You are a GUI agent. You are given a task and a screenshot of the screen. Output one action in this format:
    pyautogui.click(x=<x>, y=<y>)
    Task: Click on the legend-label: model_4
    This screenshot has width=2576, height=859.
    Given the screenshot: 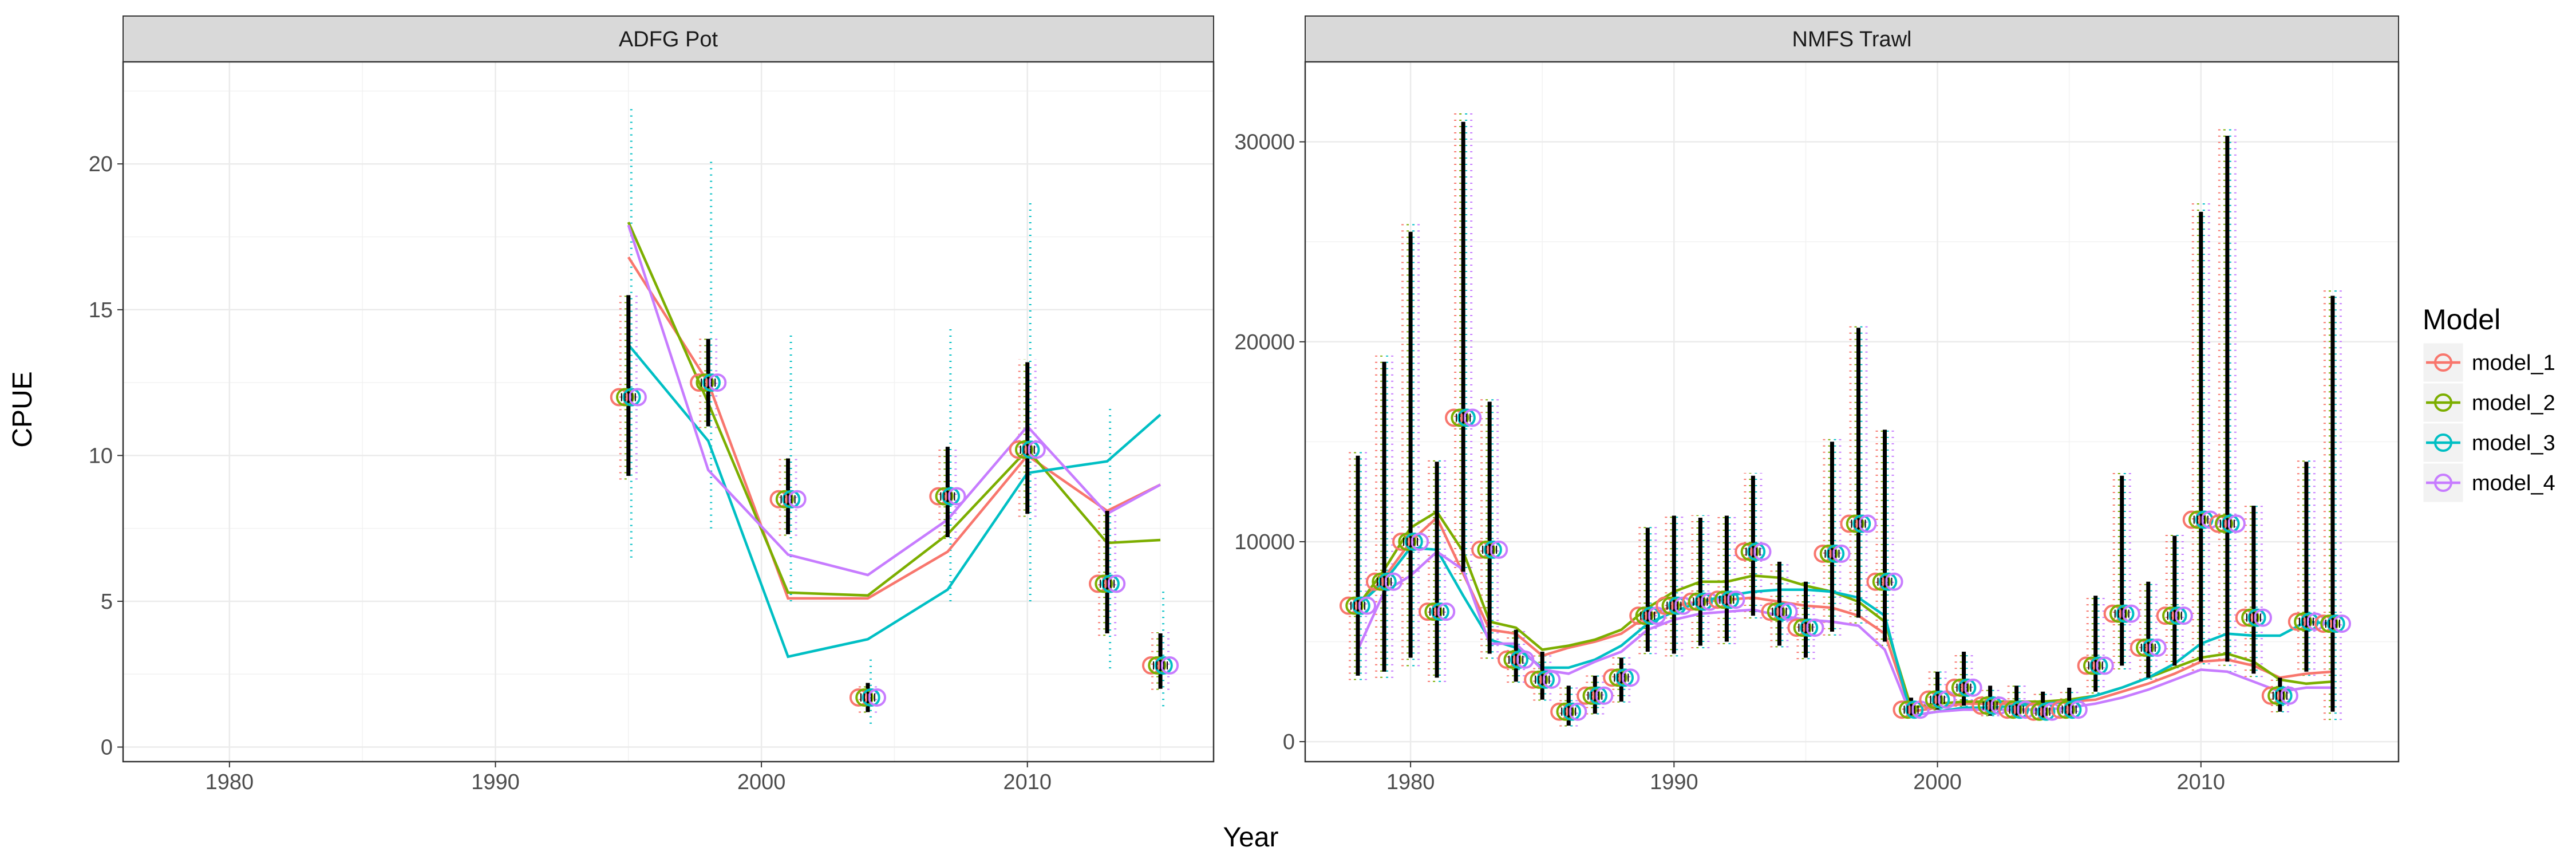 What is the action you would take?
    pyautogui.click(x=2513, y=483)
    